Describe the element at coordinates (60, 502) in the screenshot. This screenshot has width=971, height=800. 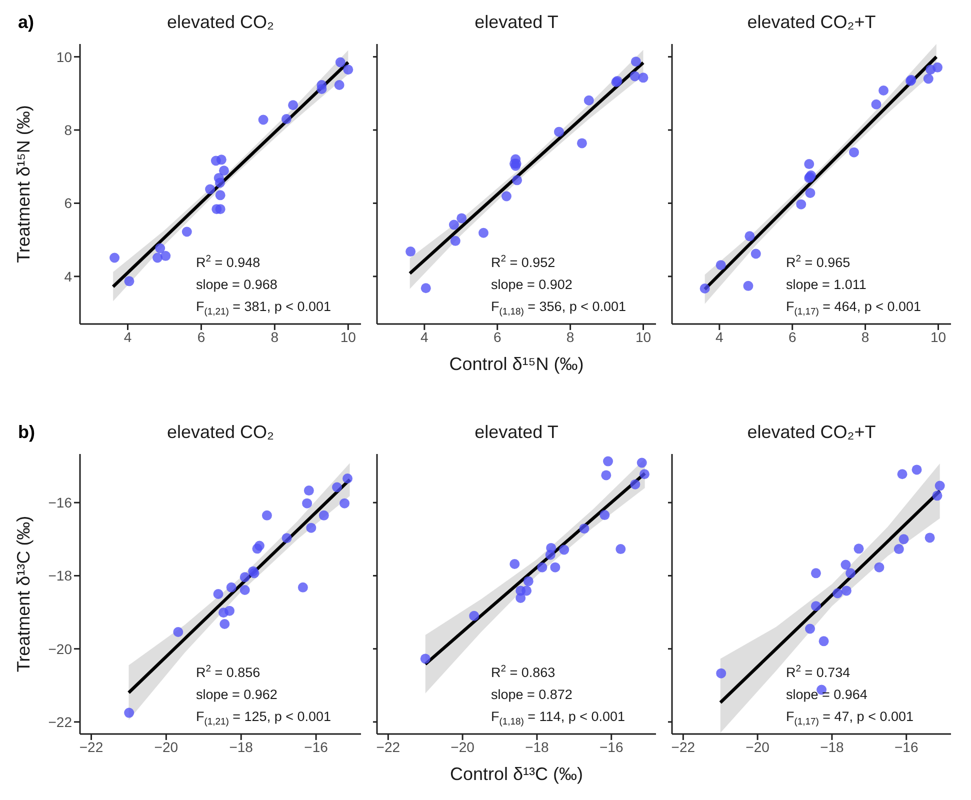
I see `y-tick-label: −16` at that location.